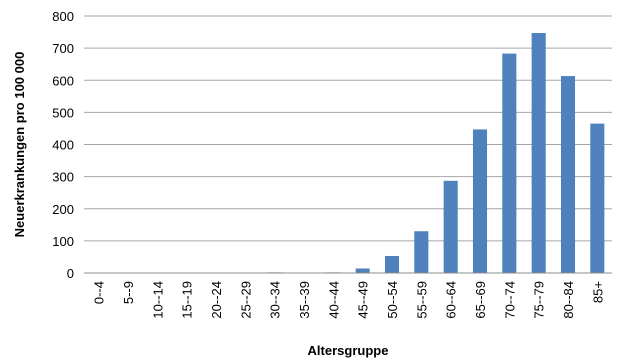  I want to click on x-tick-label: 40--44, so click(333, 300).